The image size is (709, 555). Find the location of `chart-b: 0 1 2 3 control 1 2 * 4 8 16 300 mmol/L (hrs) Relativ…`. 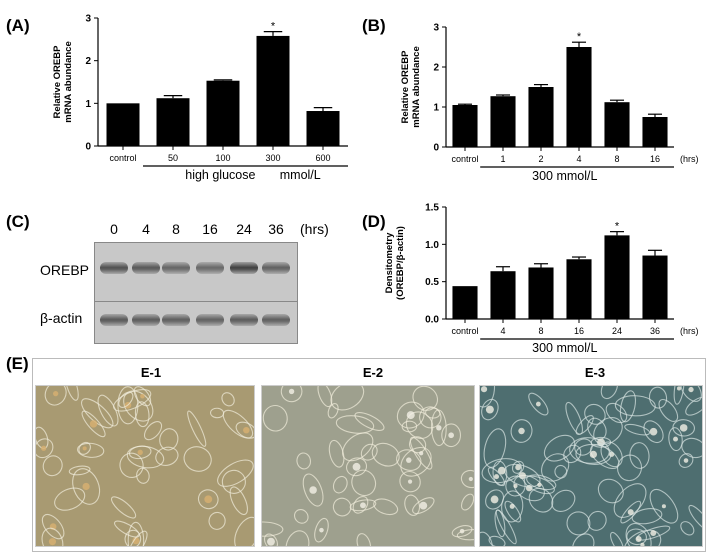

chart-b: 0 1 2 3 control 1 2 * 4 8 16 300 mmol/L (hrs) Relativ… is located at coordinates (549, 103).